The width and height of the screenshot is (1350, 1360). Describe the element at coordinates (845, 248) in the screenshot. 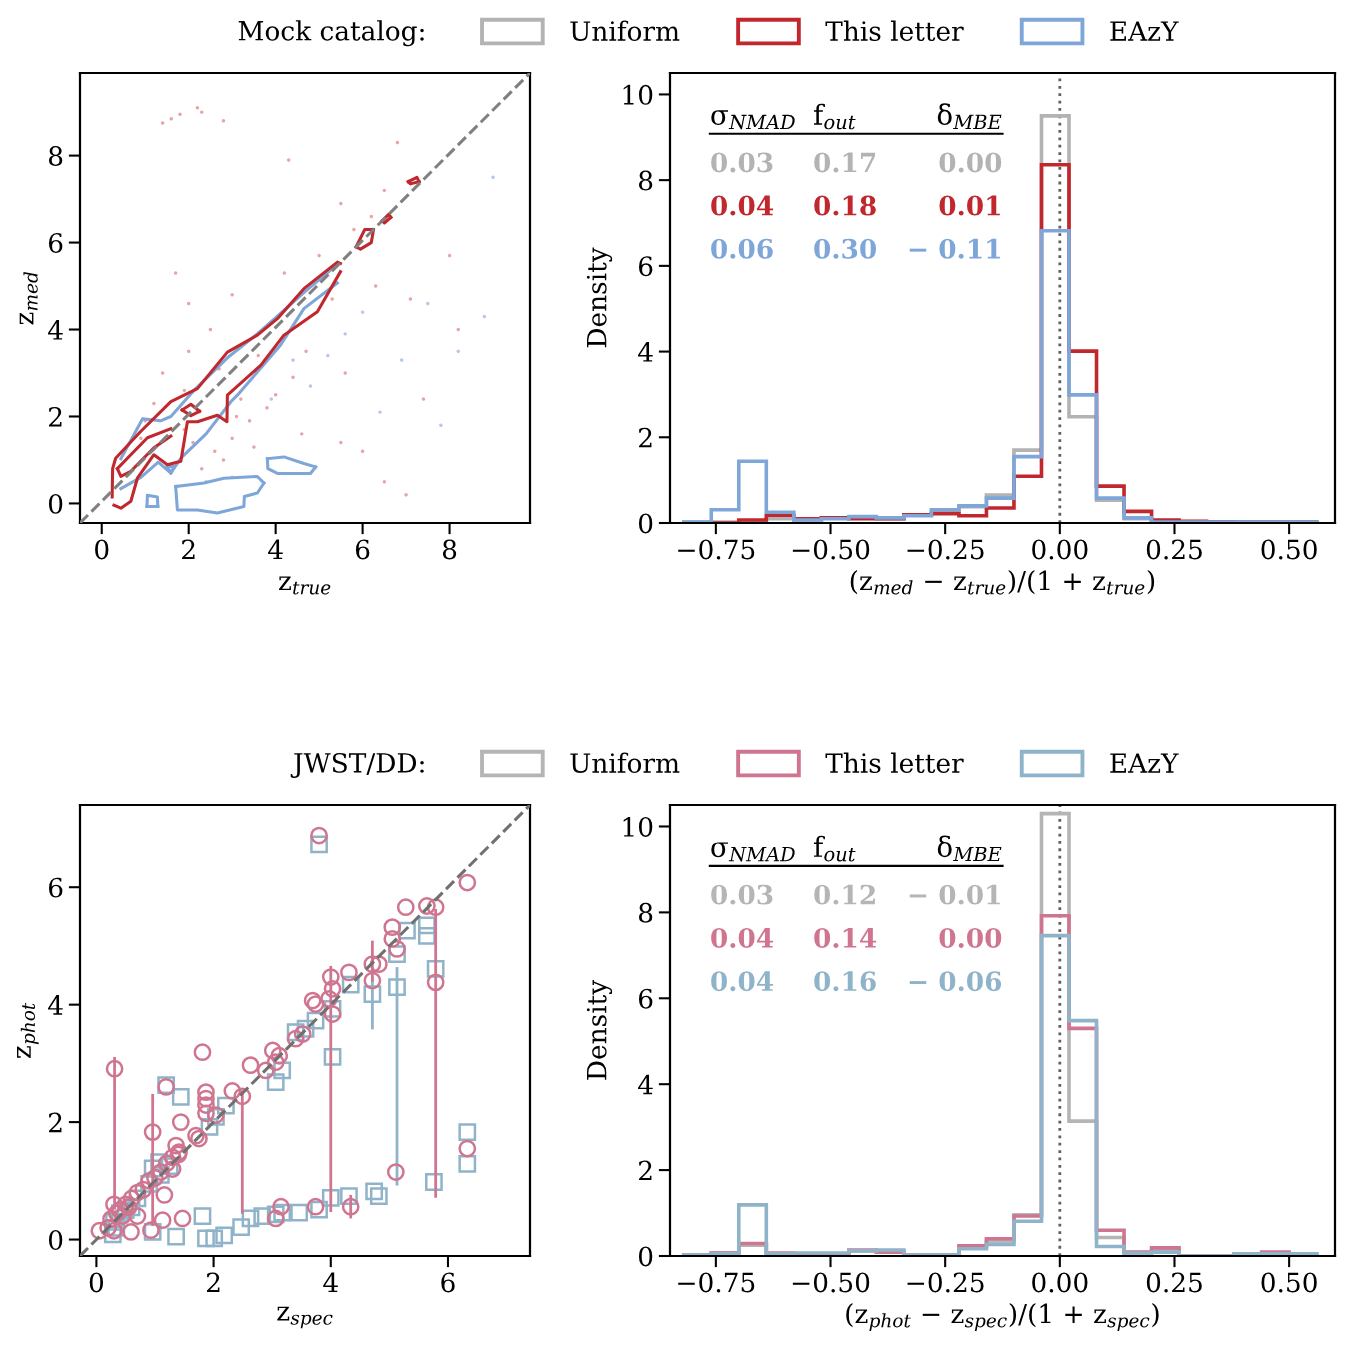

I see `annotation: 0.30` at that location.